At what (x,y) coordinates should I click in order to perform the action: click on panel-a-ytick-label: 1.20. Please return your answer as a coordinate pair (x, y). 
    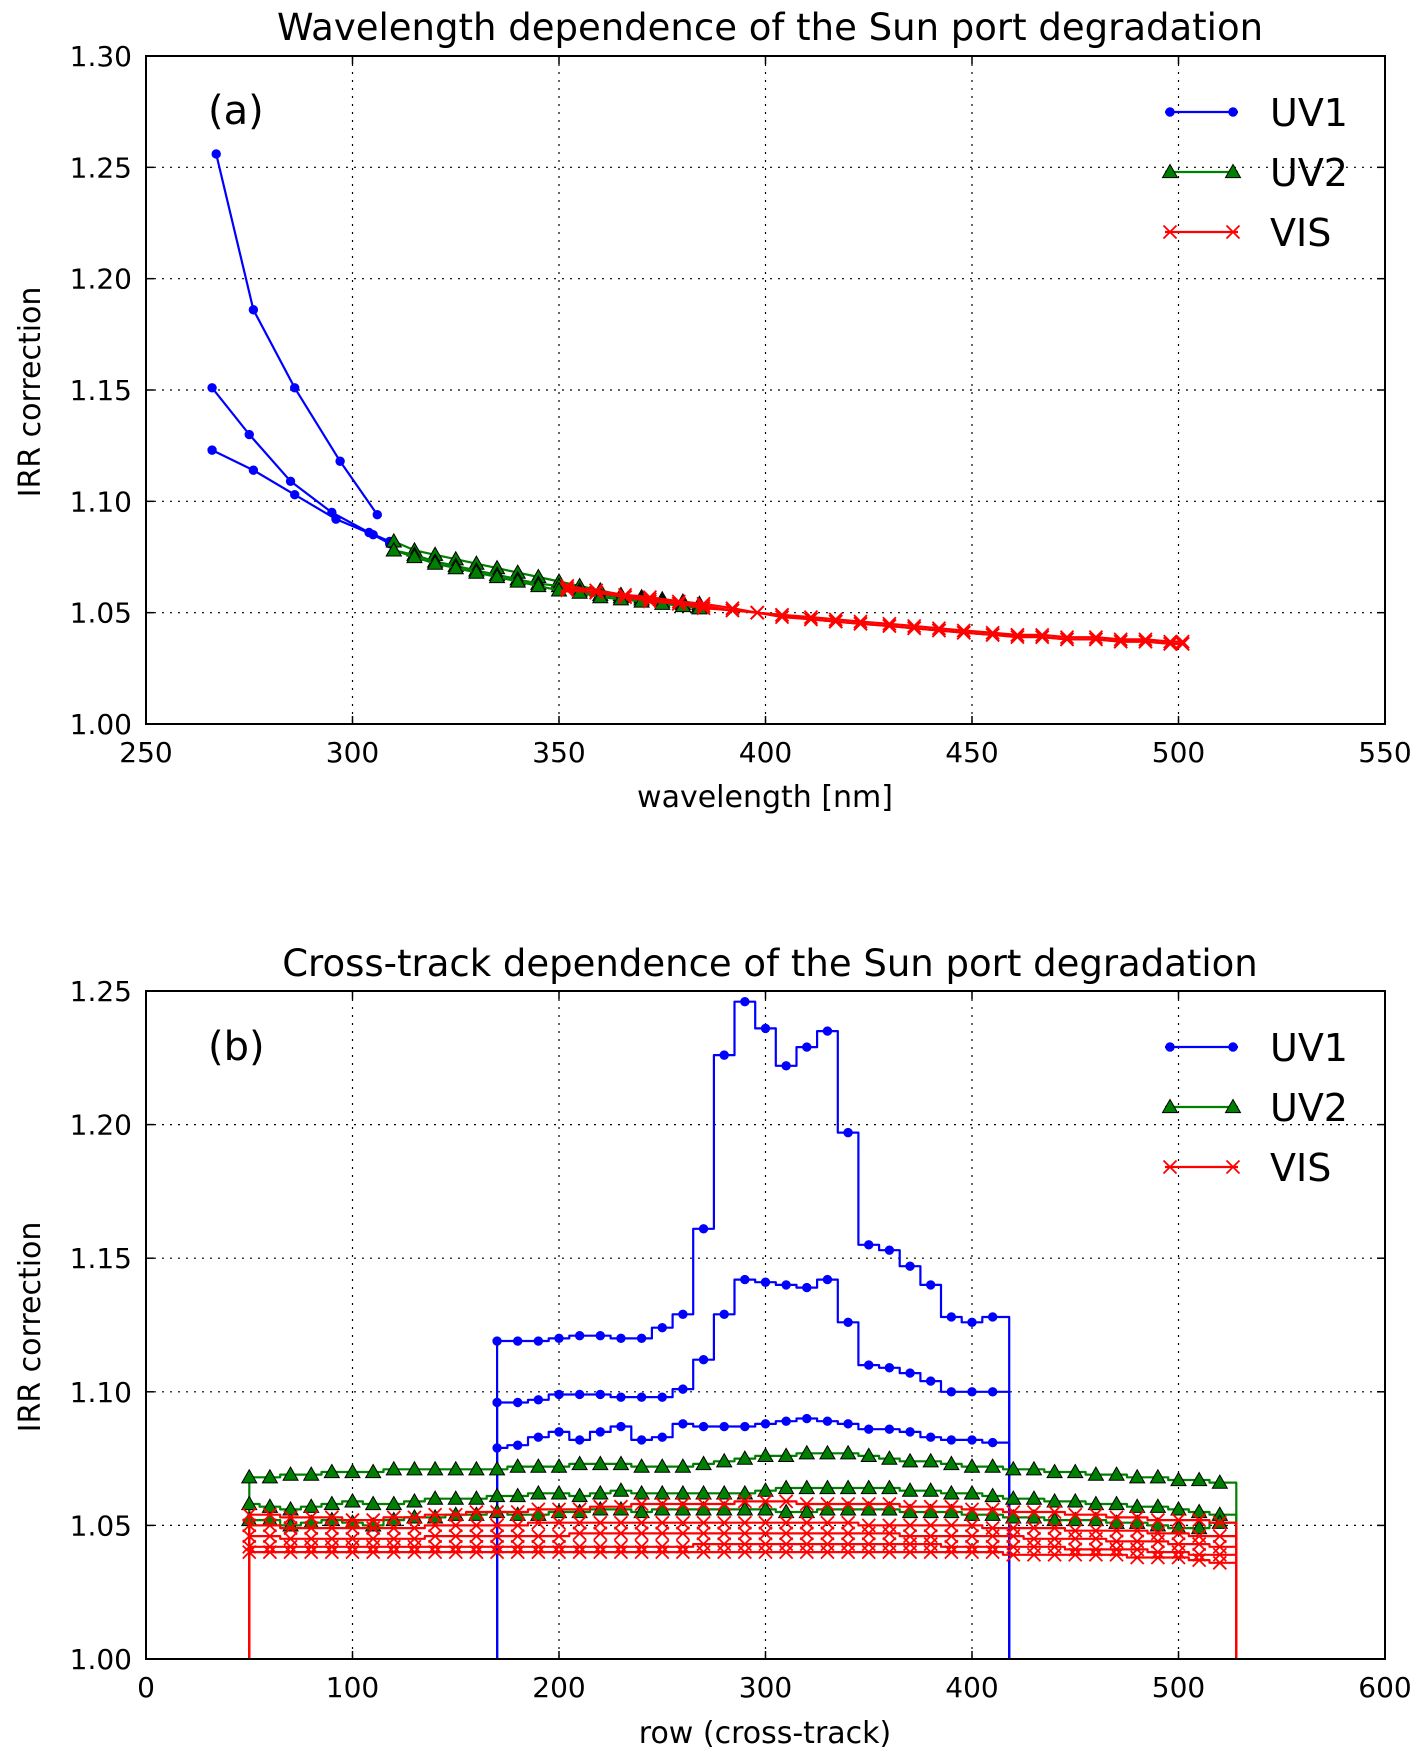
    Looking at the image, I should click on (101, 279).